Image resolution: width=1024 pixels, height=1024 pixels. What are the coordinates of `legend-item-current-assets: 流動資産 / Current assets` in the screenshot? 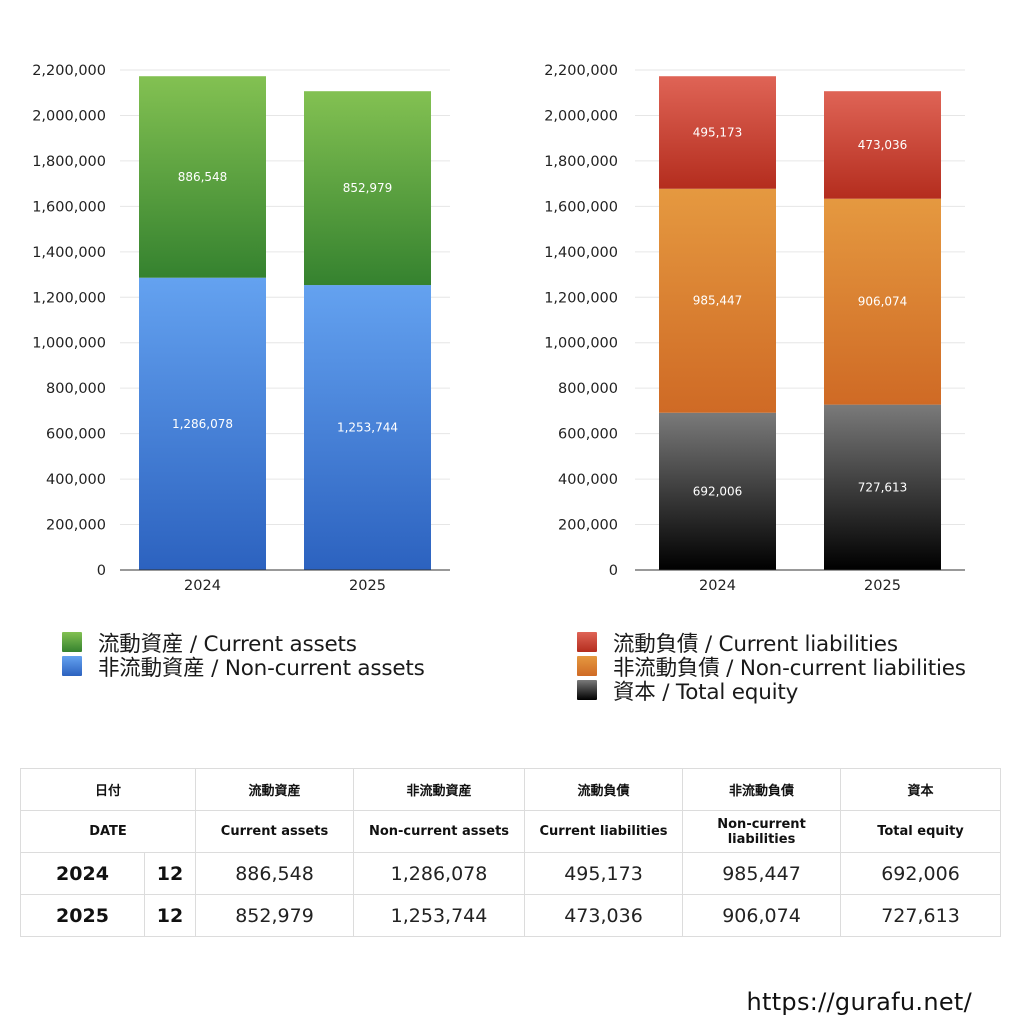 It's located at (243, 643).